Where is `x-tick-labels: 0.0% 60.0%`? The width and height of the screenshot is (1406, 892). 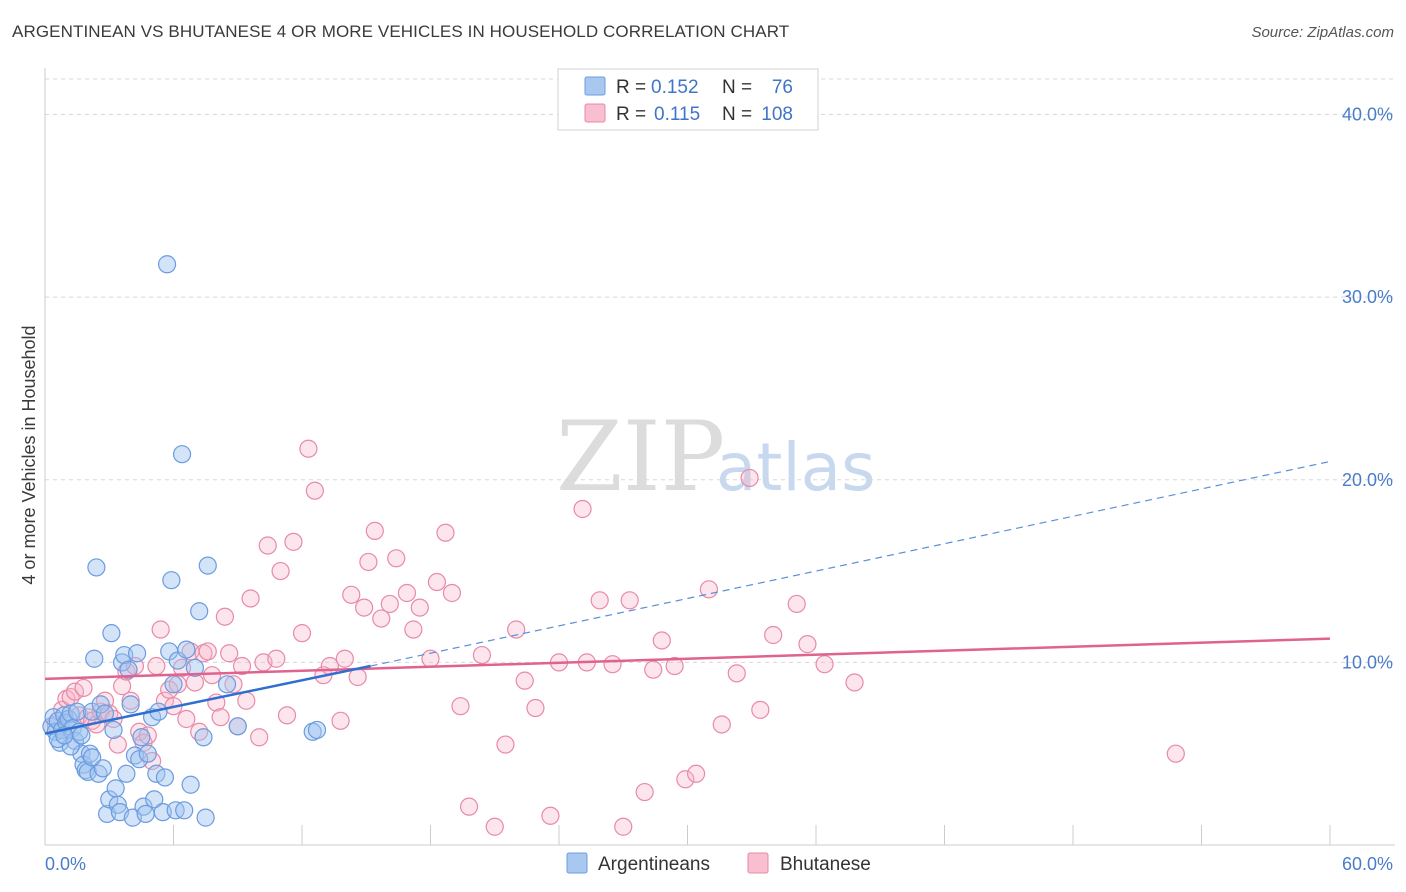 x-tick-labels: 0.0% 60.0% is located at coordinates (719, 864).